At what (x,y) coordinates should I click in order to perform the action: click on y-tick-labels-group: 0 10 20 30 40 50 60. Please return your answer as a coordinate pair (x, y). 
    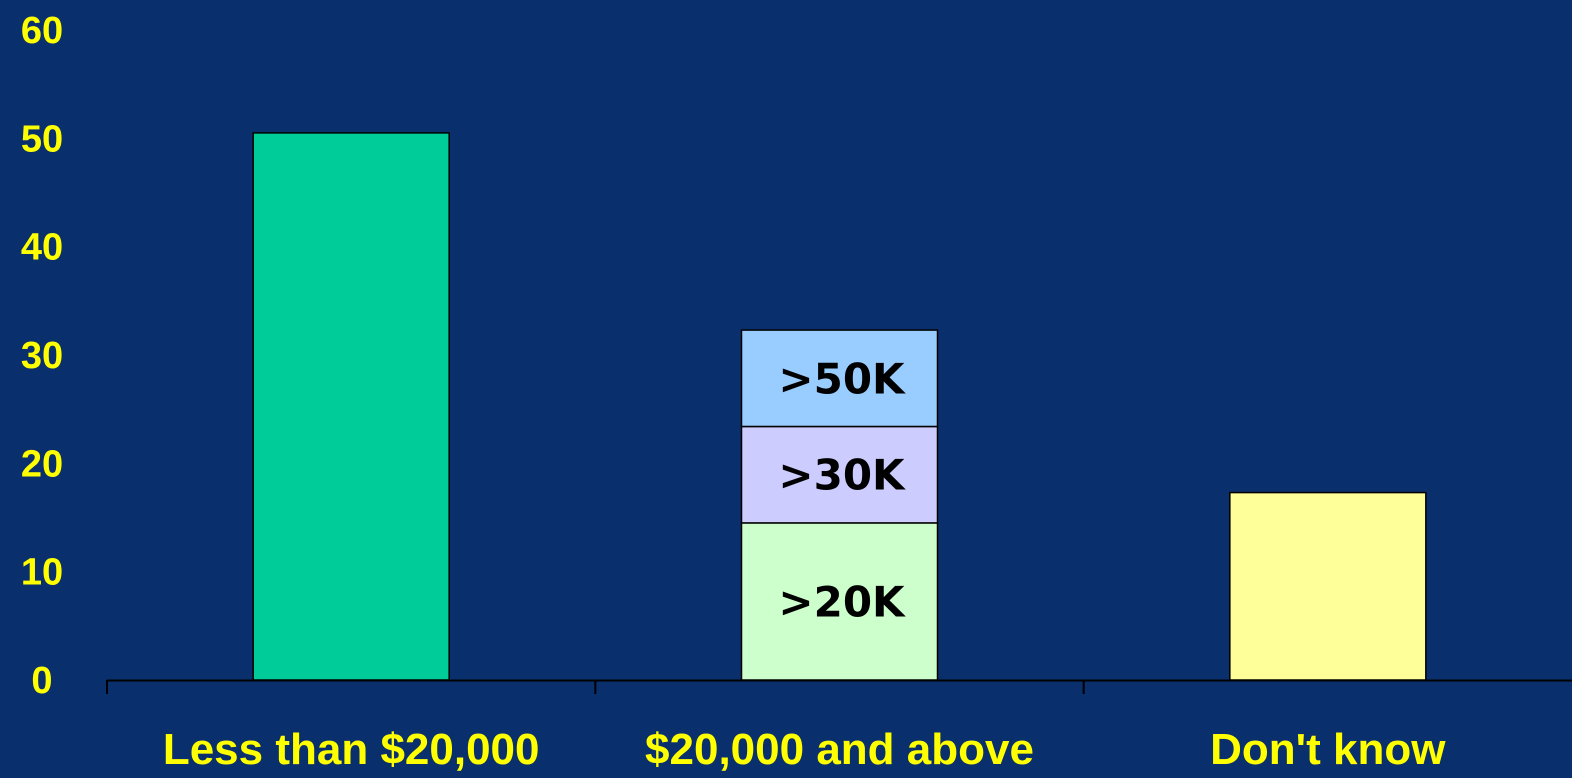
    Looking at the image, I should click on (42, 356).